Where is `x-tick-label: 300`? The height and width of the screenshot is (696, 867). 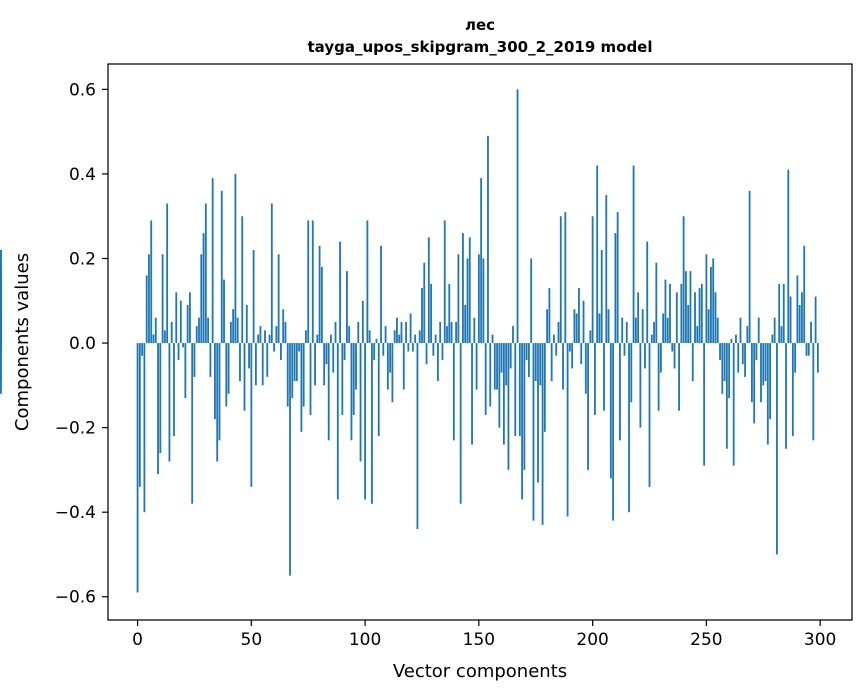 x-tick-label: 300 is located at coordinates (820, 640).